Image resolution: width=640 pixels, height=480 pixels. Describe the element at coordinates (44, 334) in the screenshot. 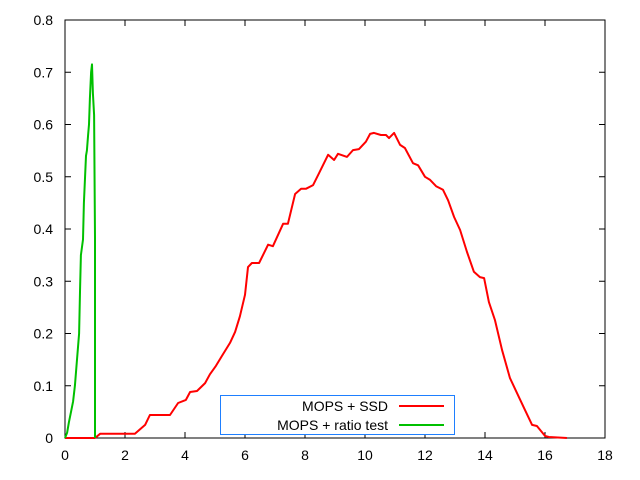

I see `y-tick-label: 0.2` at that location.